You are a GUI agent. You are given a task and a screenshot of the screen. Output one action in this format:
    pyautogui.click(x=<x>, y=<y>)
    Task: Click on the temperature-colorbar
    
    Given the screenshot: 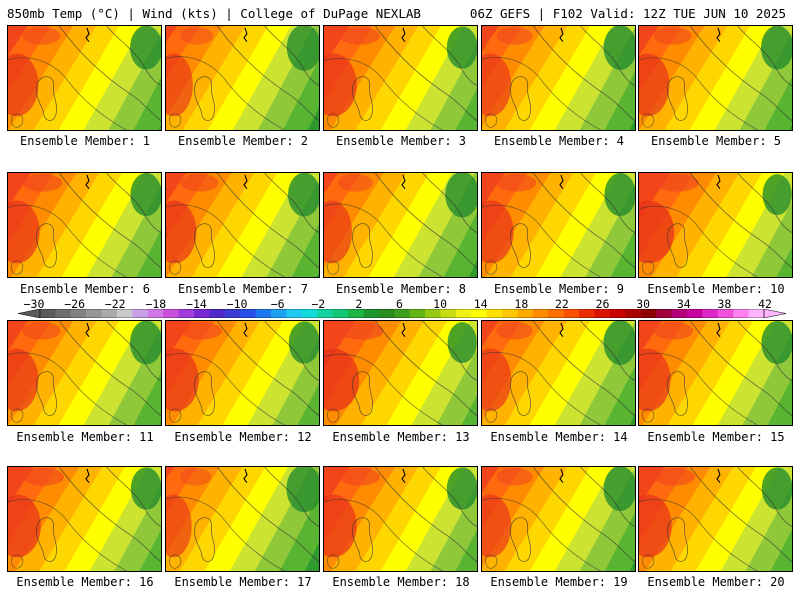 What is the action you would take?
    pyautogui.click(x=402, y=313)
    